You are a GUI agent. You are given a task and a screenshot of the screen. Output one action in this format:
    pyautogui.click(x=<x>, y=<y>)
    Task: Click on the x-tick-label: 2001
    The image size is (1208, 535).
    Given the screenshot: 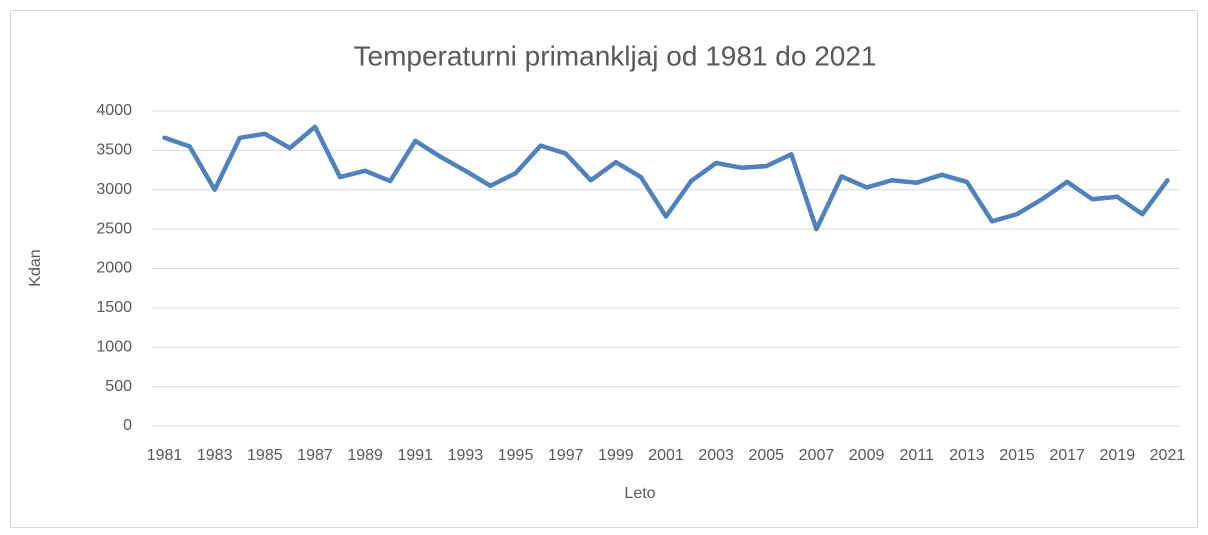 What is the action you would take?
    pyautogui.click(x=666, y=455)
    